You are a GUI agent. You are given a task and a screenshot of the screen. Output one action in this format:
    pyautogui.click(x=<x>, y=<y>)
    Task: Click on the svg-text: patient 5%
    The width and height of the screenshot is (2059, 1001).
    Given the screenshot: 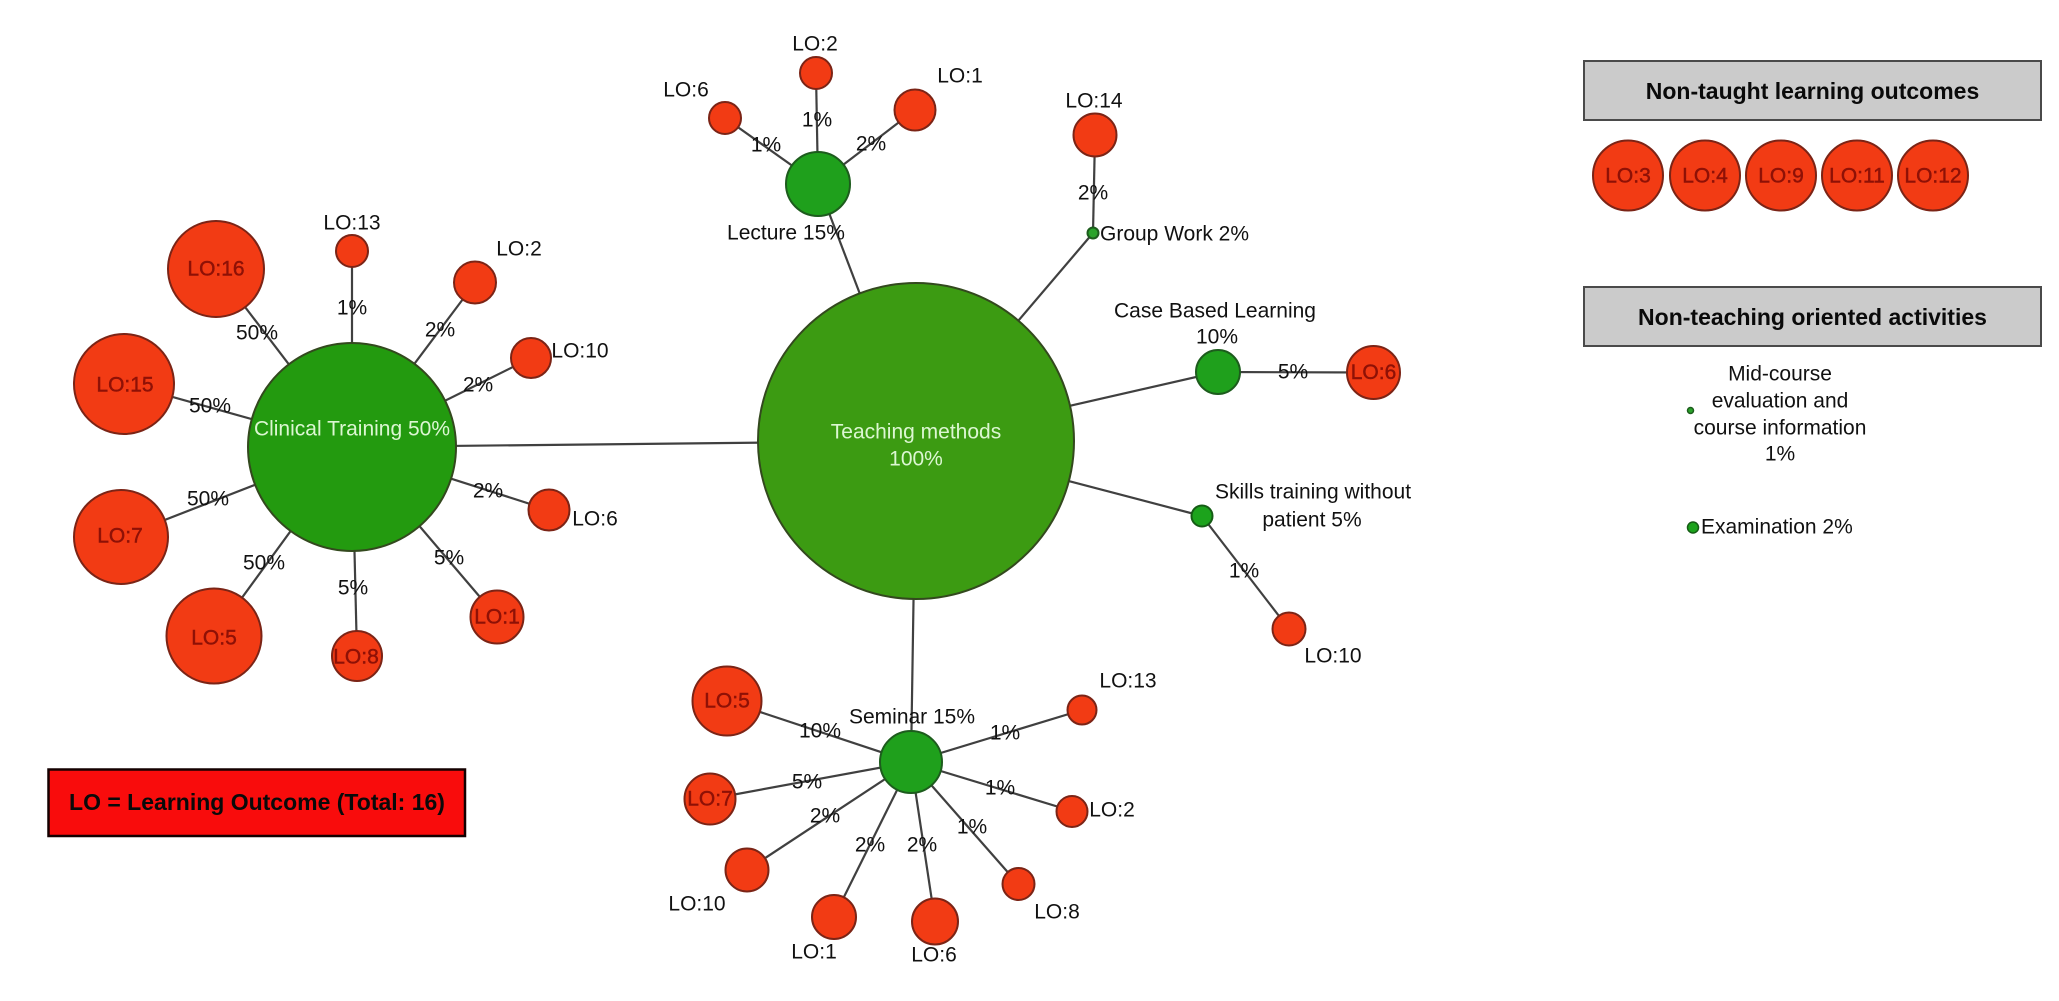 What is the action you would take?
    pyautogui.click(x=1311, y=520)
    